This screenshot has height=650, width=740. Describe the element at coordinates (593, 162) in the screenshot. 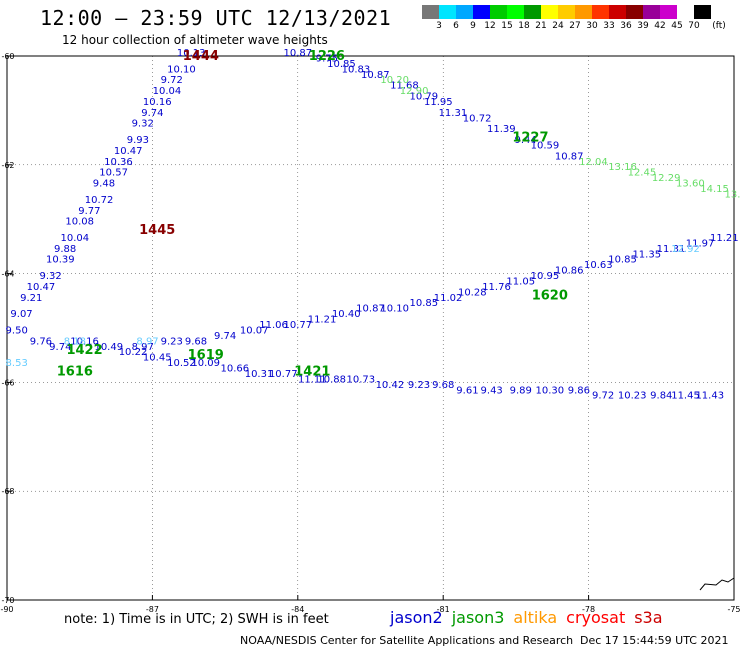

I see `swh-value: 12.04` at that location.